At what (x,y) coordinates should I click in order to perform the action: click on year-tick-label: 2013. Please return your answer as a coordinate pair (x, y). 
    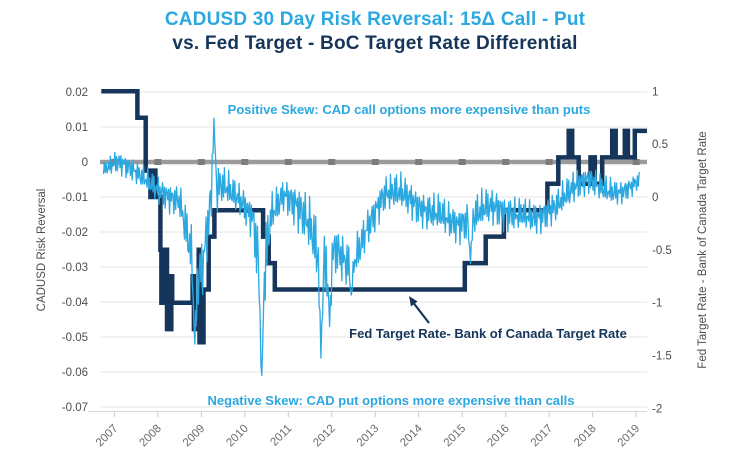
    Looking at the image, I should click on (368, 436).